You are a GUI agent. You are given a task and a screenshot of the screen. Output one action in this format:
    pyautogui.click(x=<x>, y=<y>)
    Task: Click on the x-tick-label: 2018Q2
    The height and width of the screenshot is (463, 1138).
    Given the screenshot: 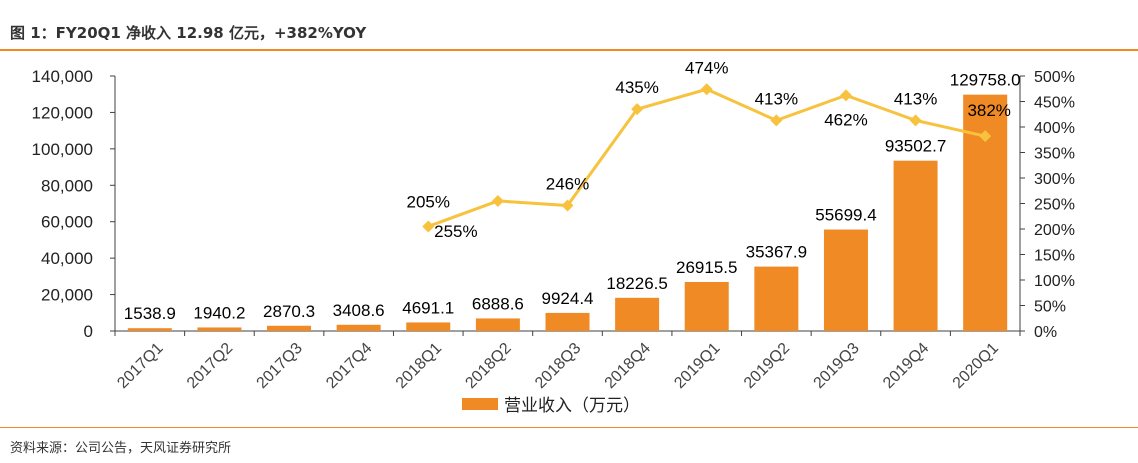 What is the action you would take?
    pyautogui.click(x=488, y=366)
    